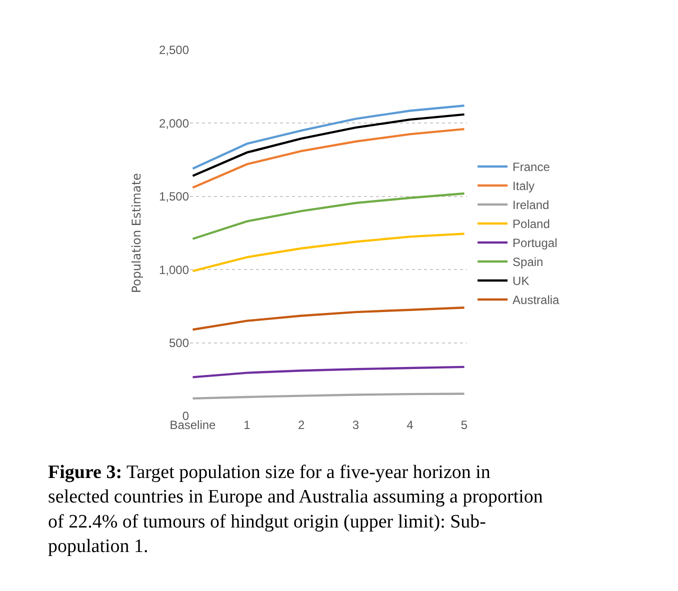 The height and width of the screenshot is (591, 678). Describe the element at coordinates (85, 472) in the screenshot. I see `caption: Figure 3:` at that location.